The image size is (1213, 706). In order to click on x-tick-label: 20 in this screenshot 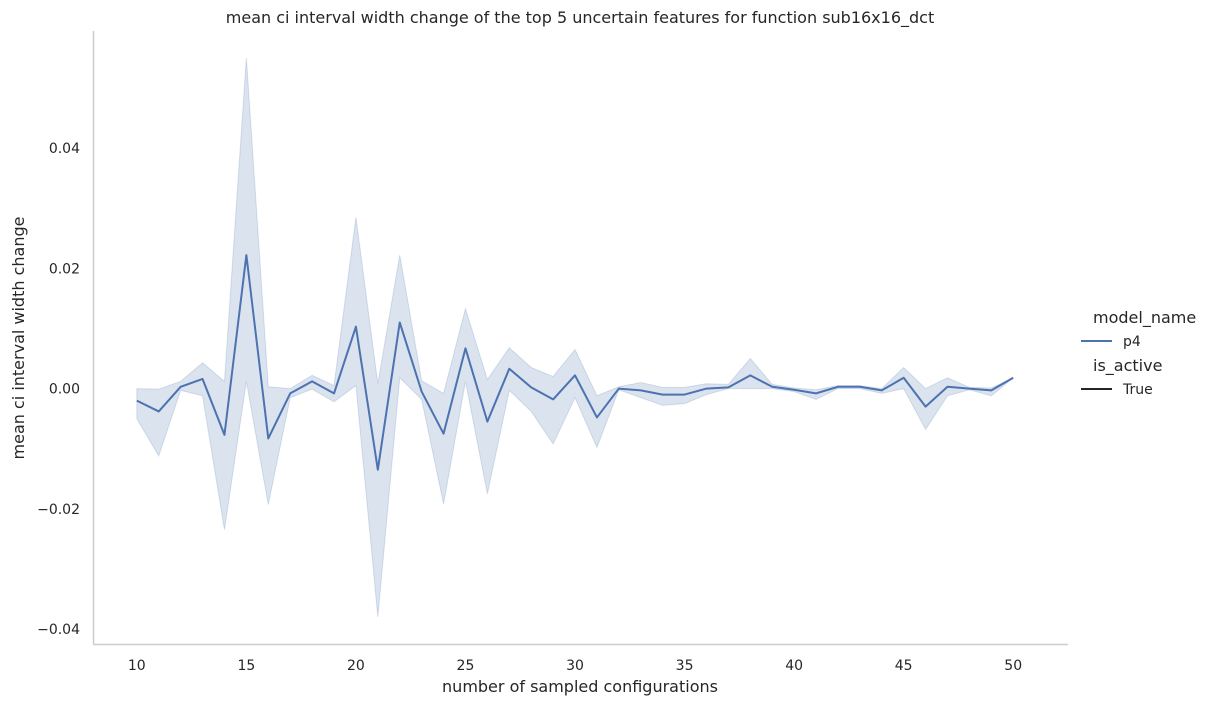, I will do `click(356, 666)`.